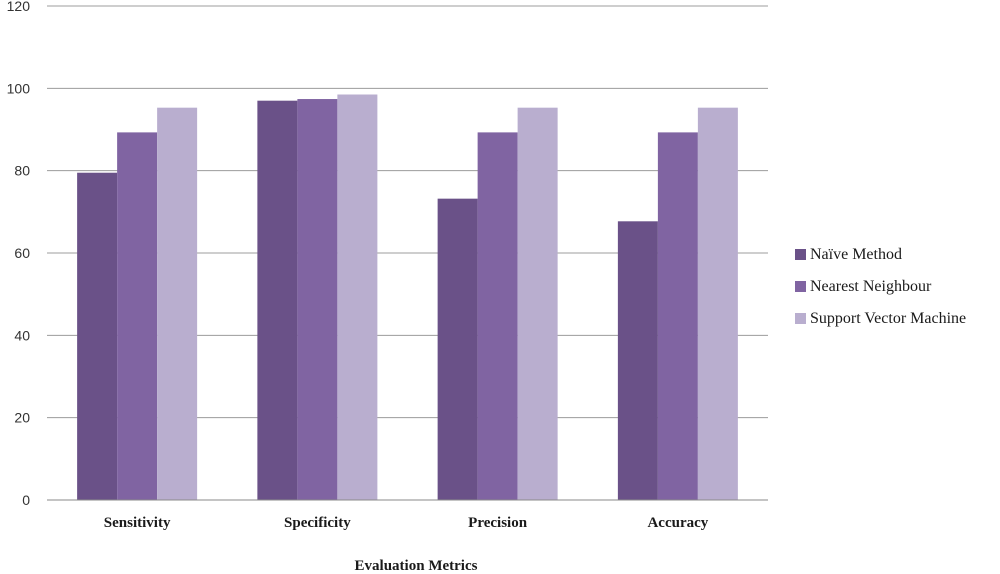  What do you see at coordinates (22, 171) in the screenshot?
I see `y-tick-label: 80` at bounding box center [22, 171].